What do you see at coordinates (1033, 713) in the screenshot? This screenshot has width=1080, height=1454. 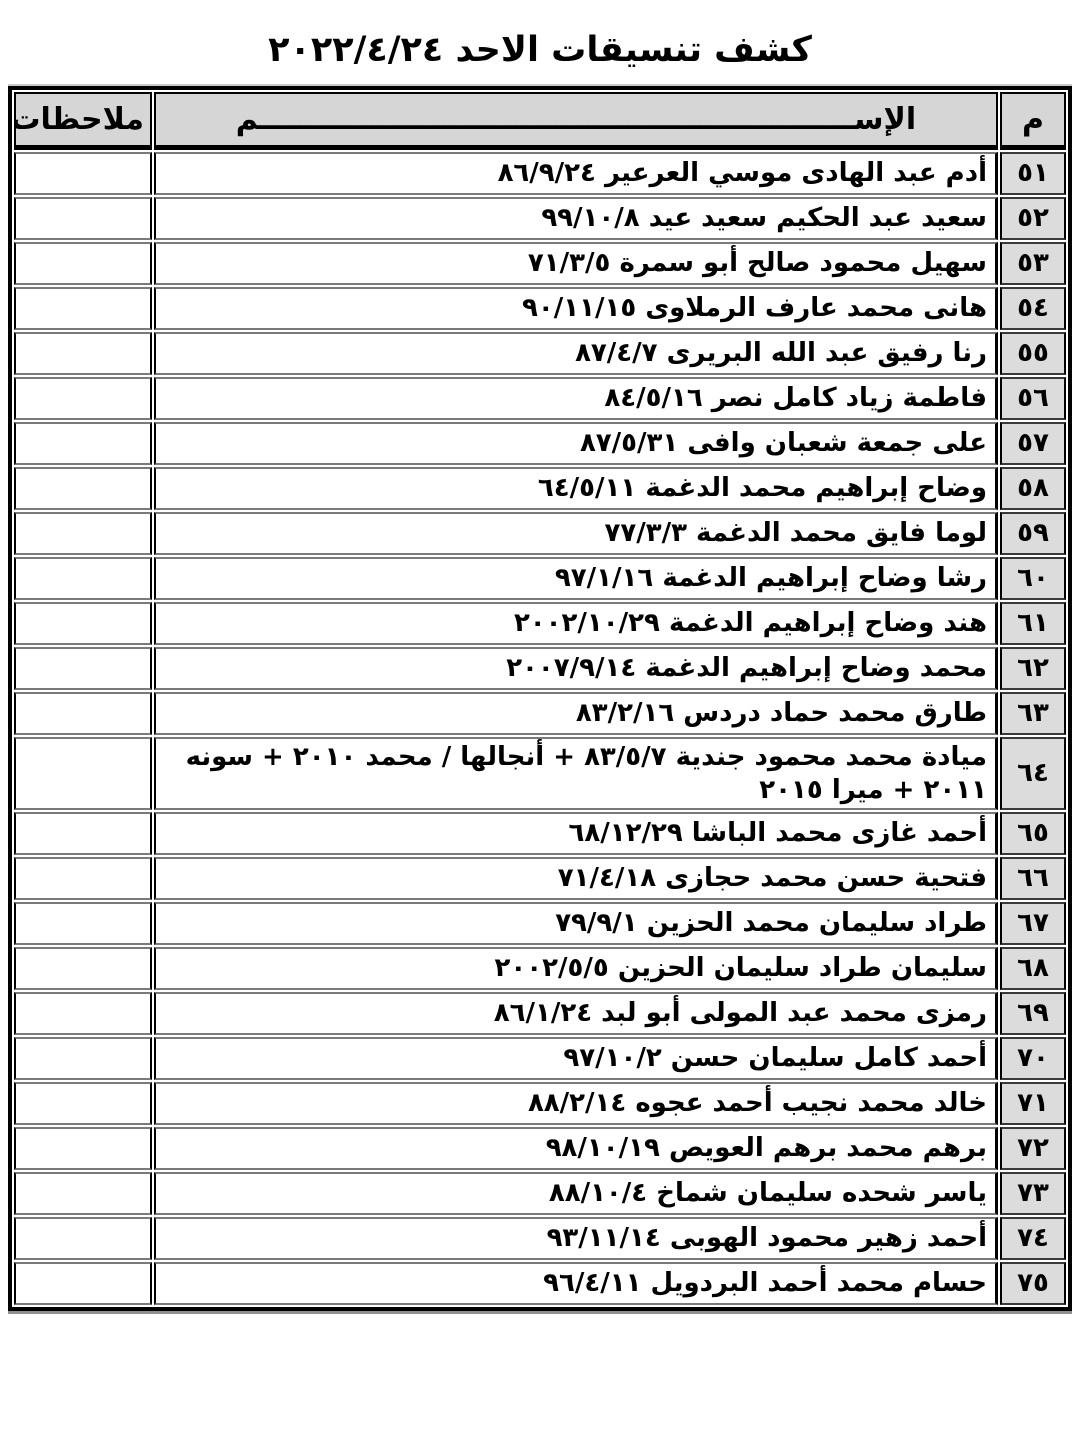 I see `row-number-cell: ٦٣` at bounding box center [1033, 713].